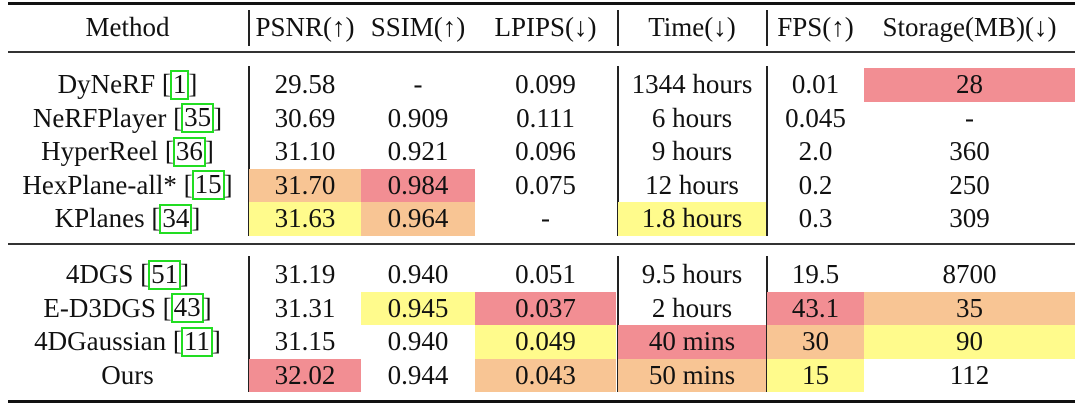 Image resolution: width=1079 pixels, height=405 pixels. I want to click on method-label: Ours, so click(127, 374).